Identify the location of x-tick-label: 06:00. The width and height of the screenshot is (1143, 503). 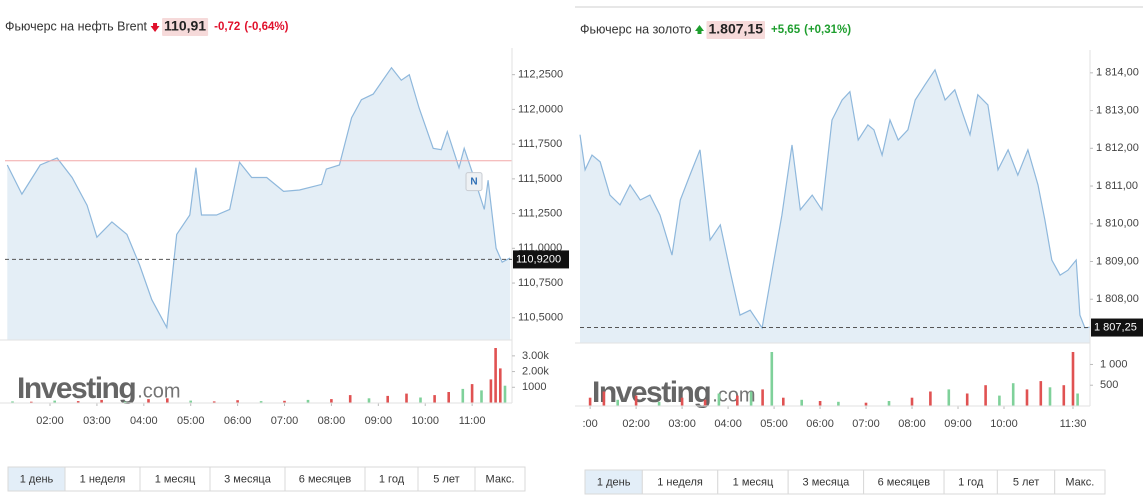
(820, 424).